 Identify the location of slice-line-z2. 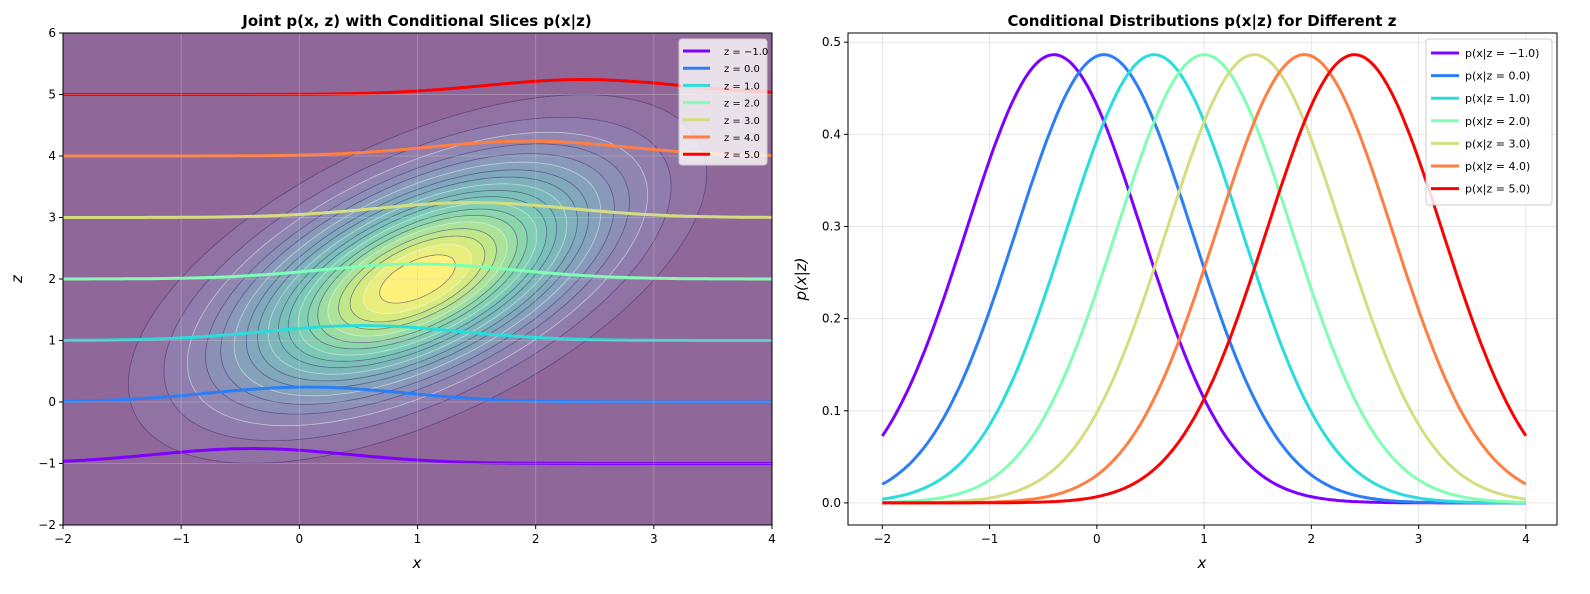
(417, 271).